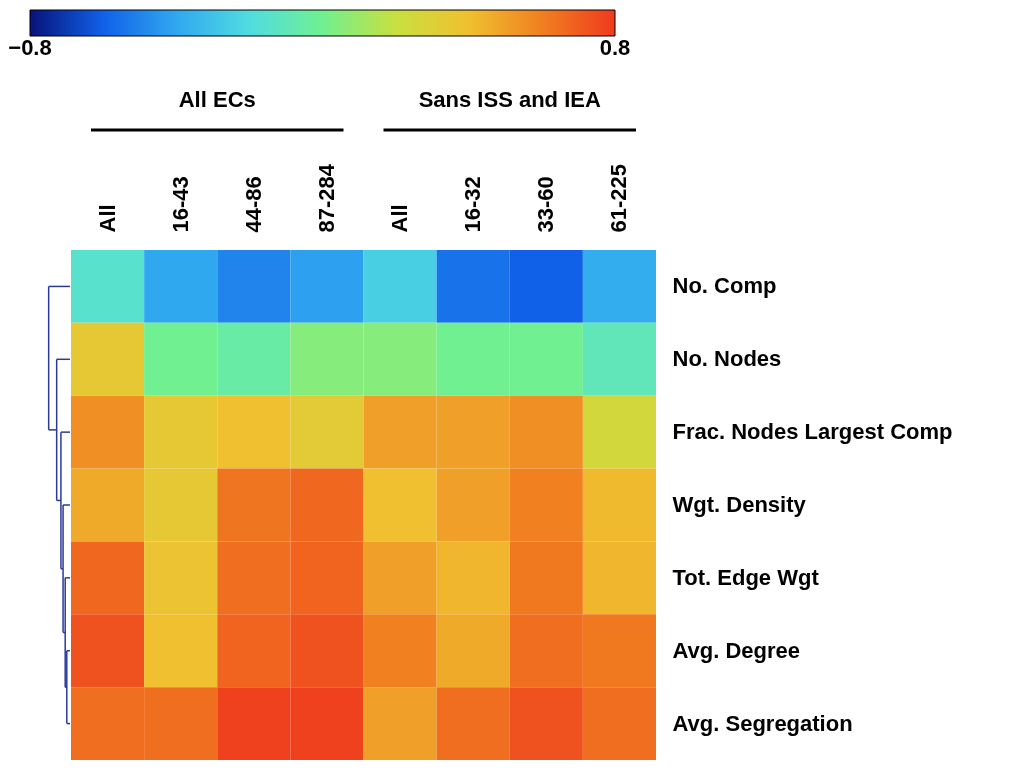  Describe the element at coordinates (509, 99) in the screenshot. I see `text: Sans ISS and IEA` at that location.